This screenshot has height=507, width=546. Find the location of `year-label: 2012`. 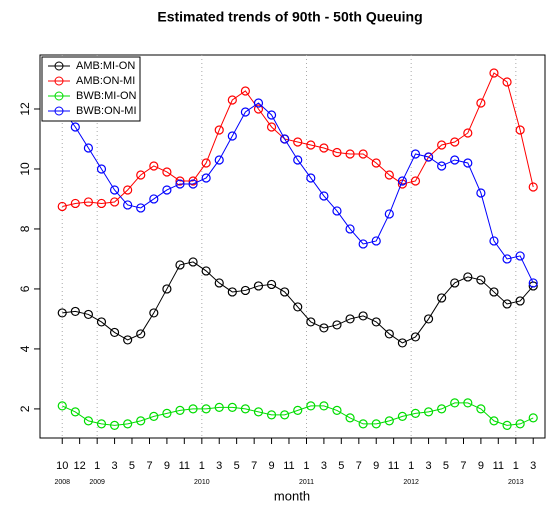

year-label: 2012 is located at coordinates (411, 482).